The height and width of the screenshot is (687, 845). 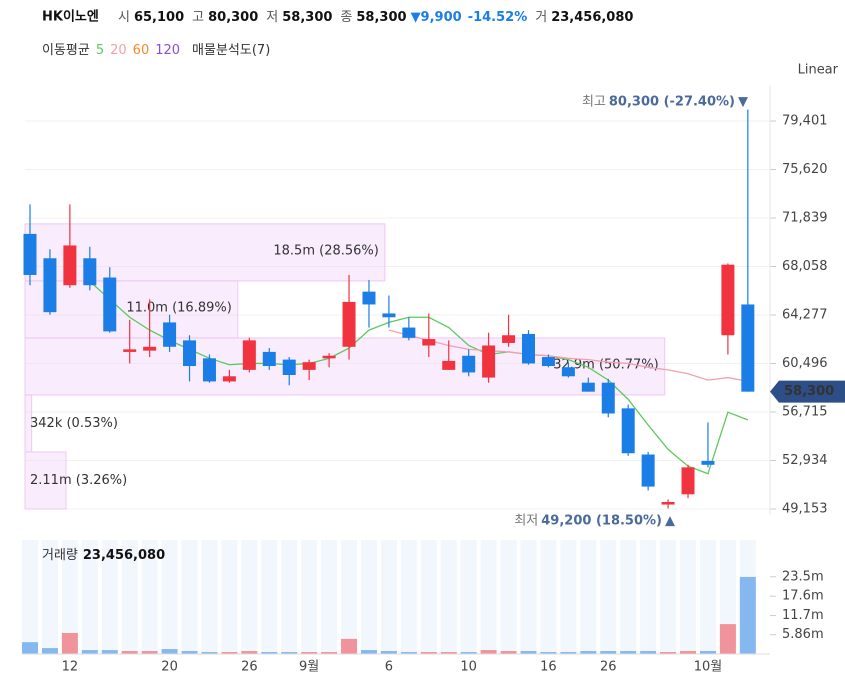 What do you see at coordinates (381, 17) in the screenshot?
I see `quote-value: 58,300` at bounding box center [381, 17].